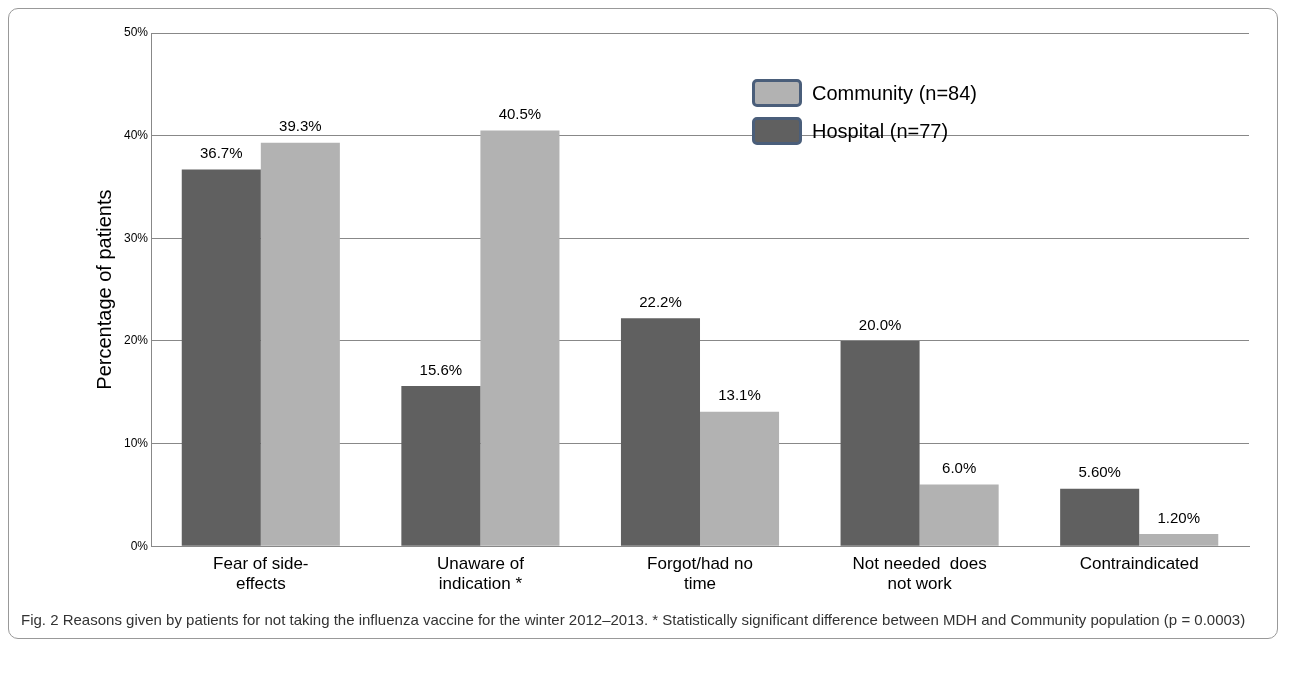 The image size is (1292, 679). Describe the element at coordinates (136, 32) in the screenshot. I see `y-tick-label: 50%` at that location.